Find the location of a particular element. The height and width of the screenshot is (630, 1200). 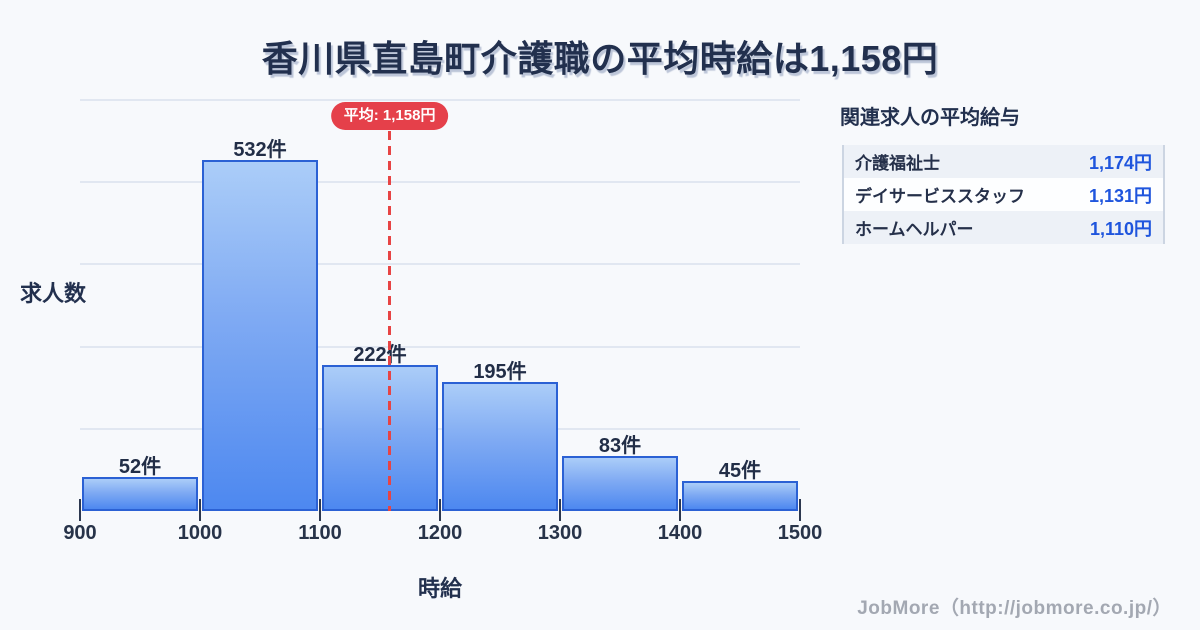

x-tick-label: 1200 is located at coordinates (440, 533).